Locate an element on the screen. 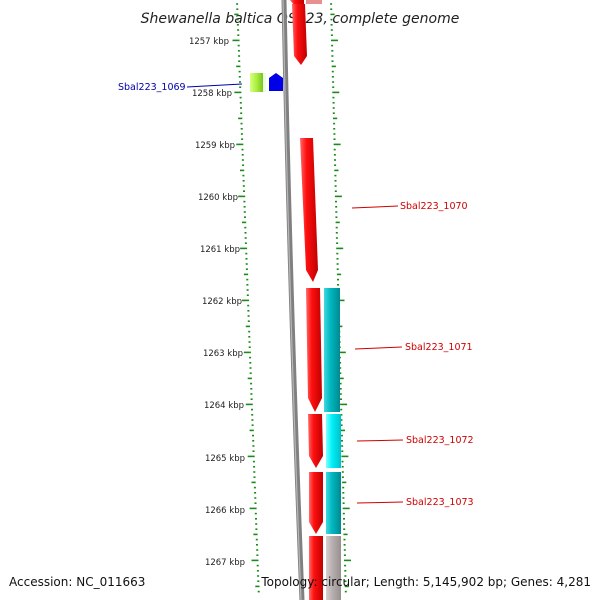 The height and width of the screenshot is (600, 600). gene-sbal223-1072-forward is located at coordinates (315, 441).